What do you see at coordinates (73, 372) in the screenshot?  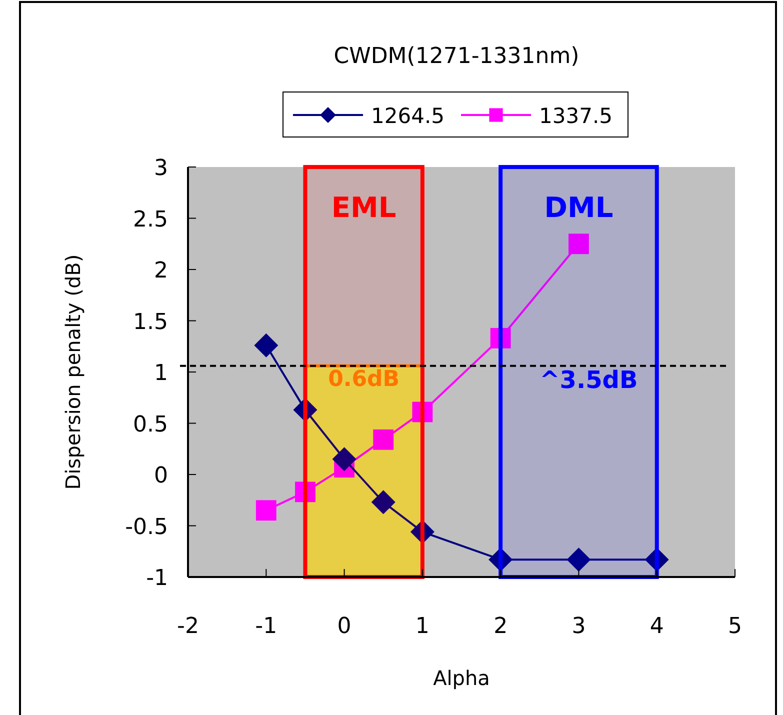 I see `y-axis-title: Dispersion penalty (dB)` at bounding box center [73, 372].